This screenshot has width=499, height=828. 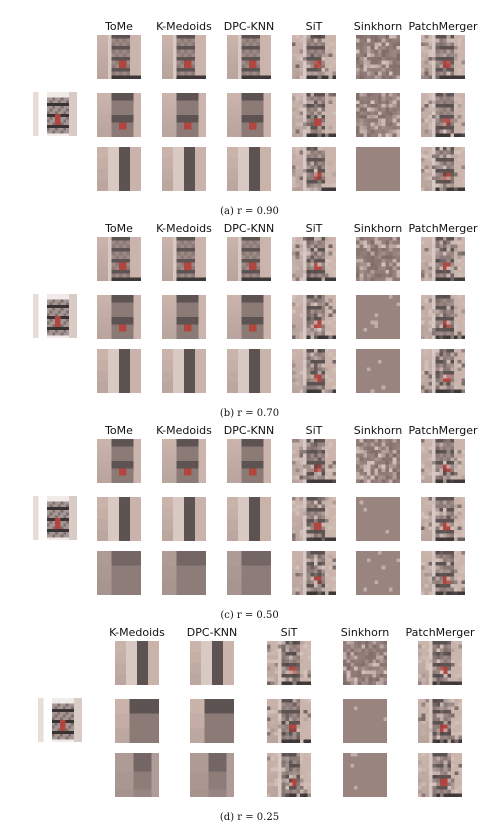 What do you see at coordinates (249, 817) in the screenshot?
I see `panel-caption: (d) r = 0.25` at bounding box center [249, 817].